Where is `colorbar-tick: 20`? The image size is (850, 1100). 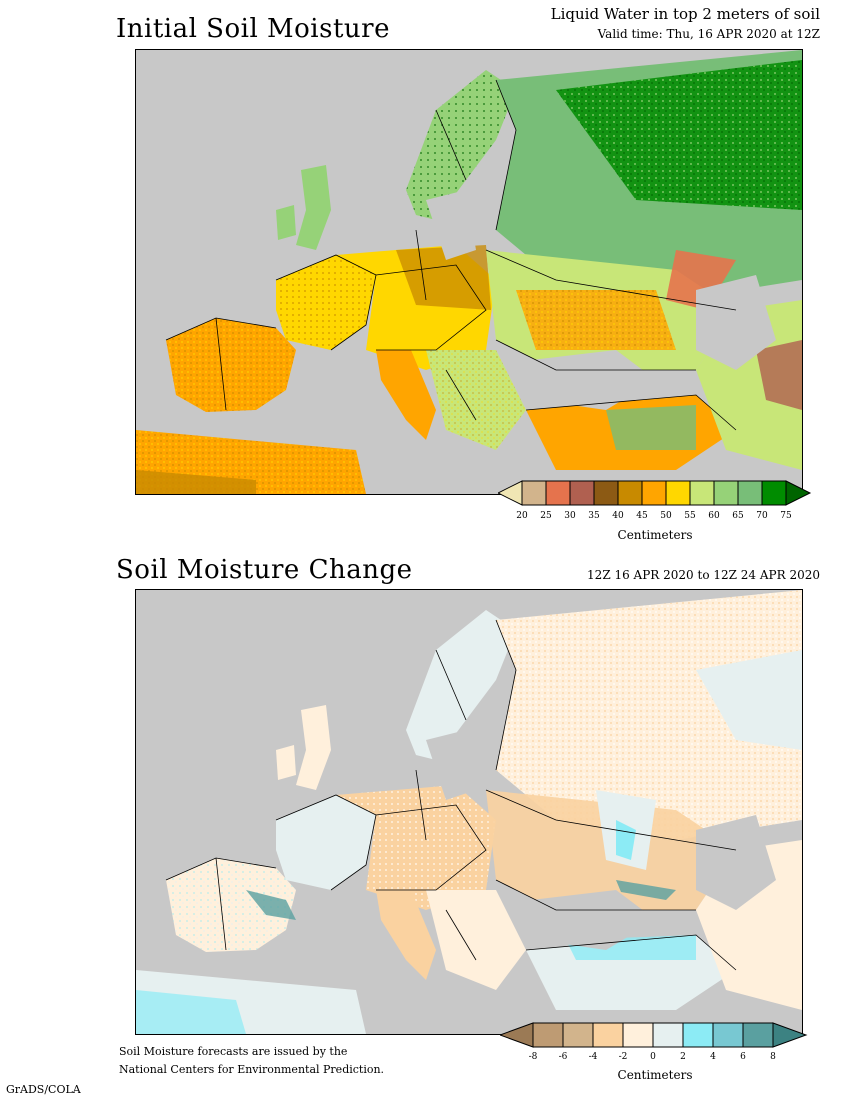 colorbar-tick: 20 is located at coordinates (522, 516).